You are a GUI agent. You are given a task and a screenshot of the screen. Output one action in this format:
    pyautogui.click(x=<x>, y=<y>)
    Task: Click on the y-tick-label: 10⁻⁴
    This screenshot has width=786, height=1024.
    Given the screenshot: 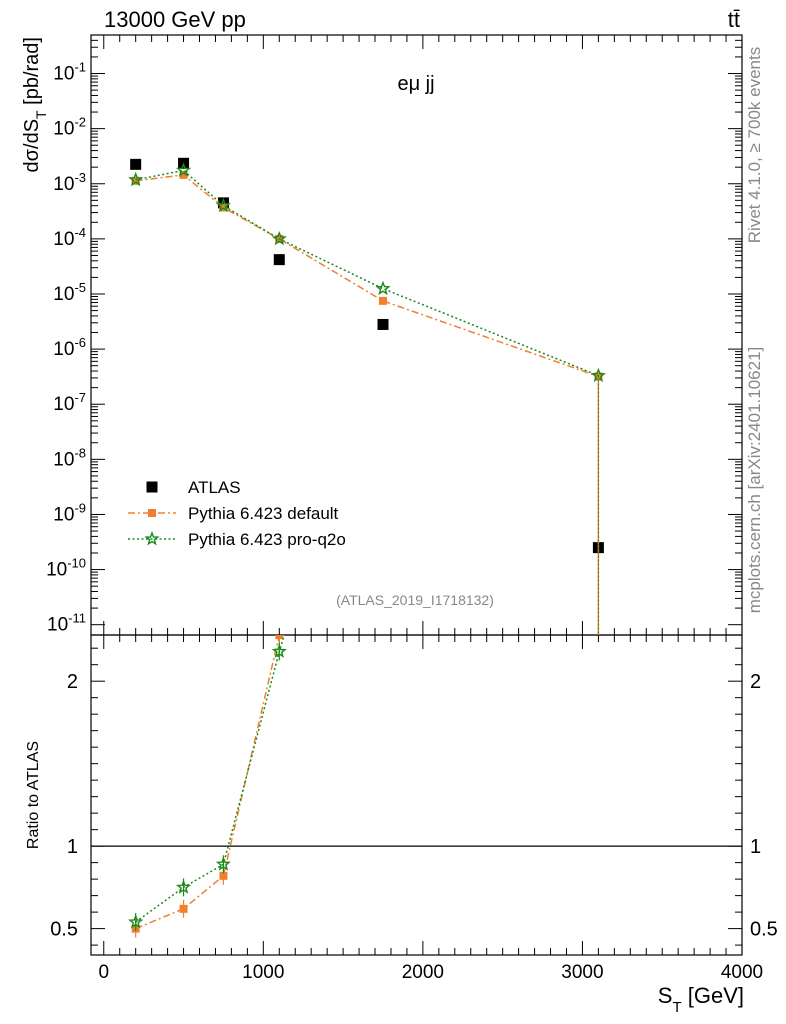 What is the action you would take?
    pyautogui.click(x=69, y=237)
    